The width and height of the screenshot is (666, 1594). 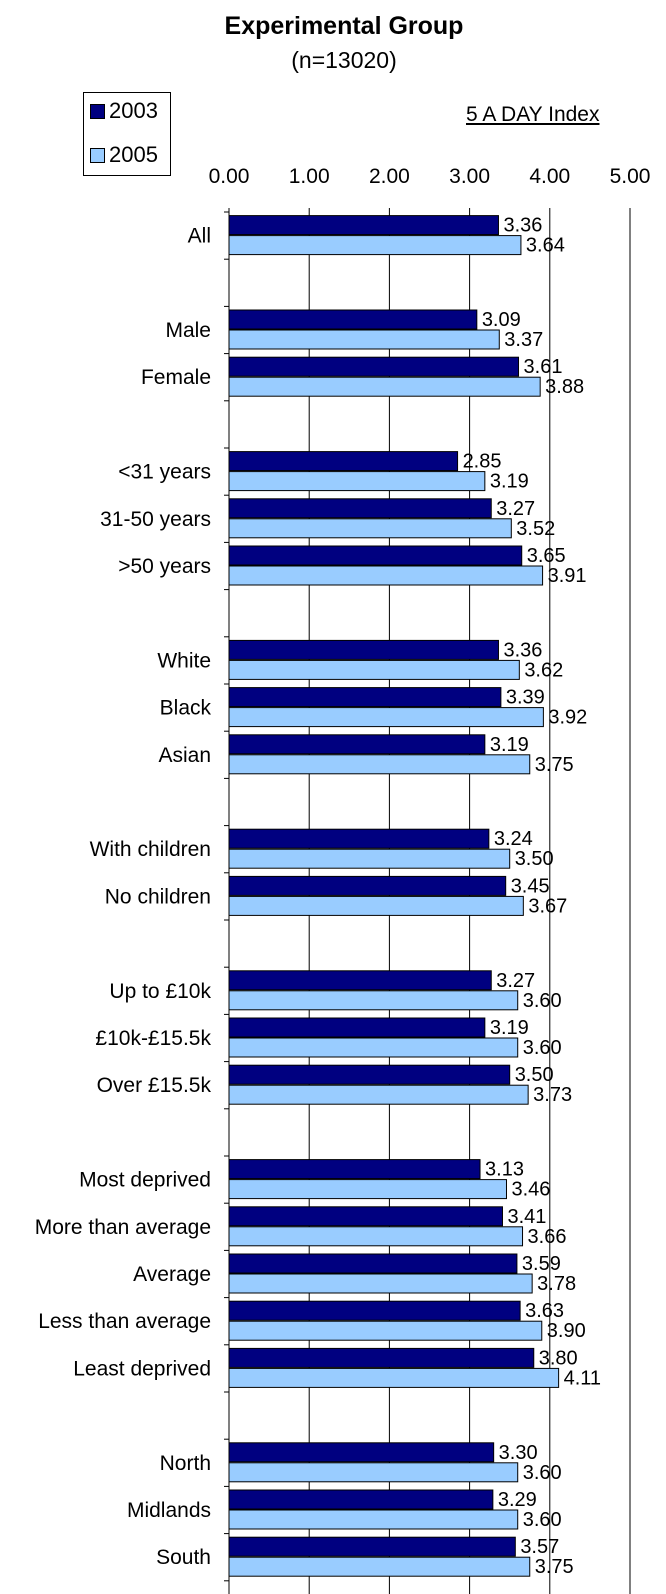 I want to click on data-label-2005: 3.66, so click(x=547, y=1237).